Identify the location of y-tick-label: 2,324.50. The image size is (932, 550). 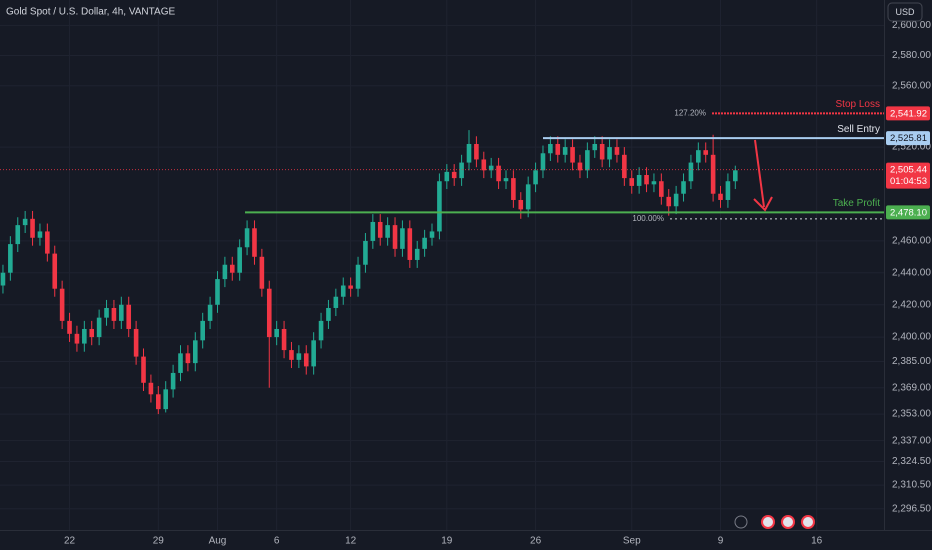
(911, 461).